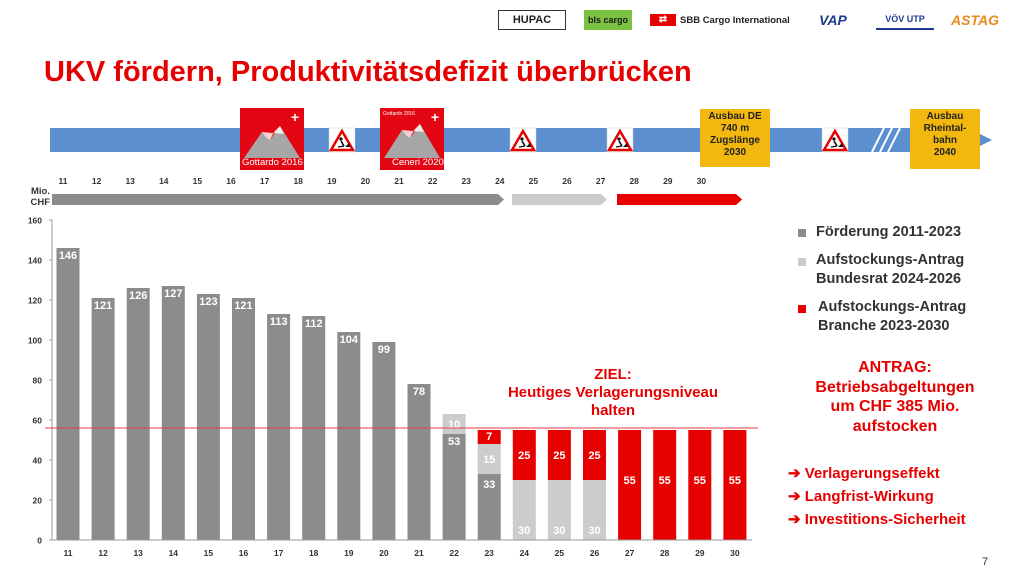  I want to click on milestone-rheintal-line-3: bahn, so click(945, 140).